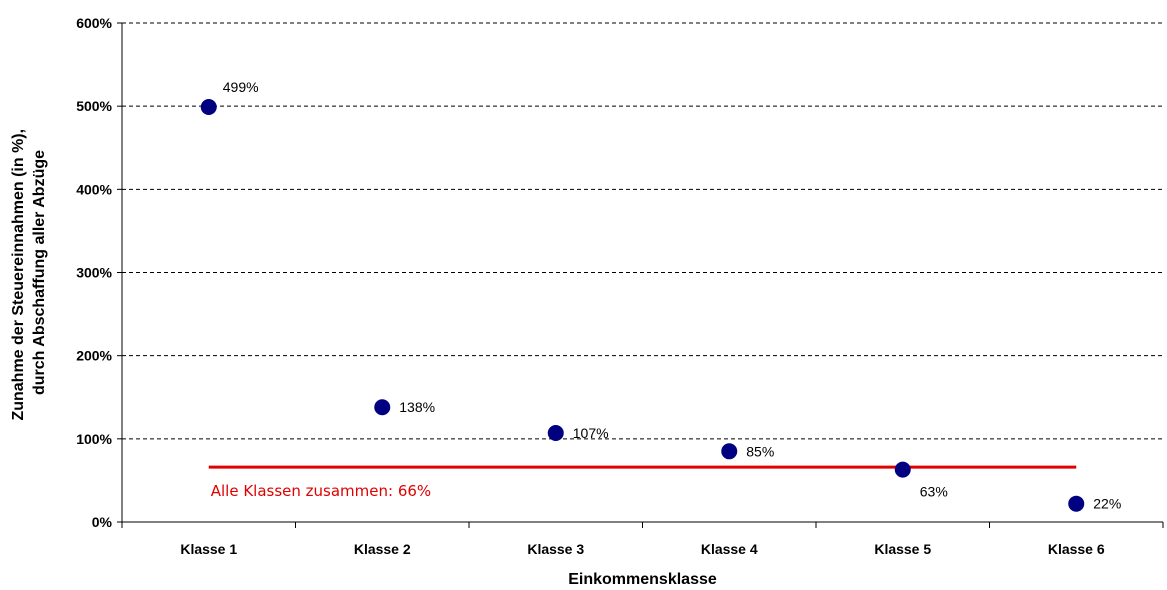  I want to click on y-tick-label: 300%, so click(94, 273).